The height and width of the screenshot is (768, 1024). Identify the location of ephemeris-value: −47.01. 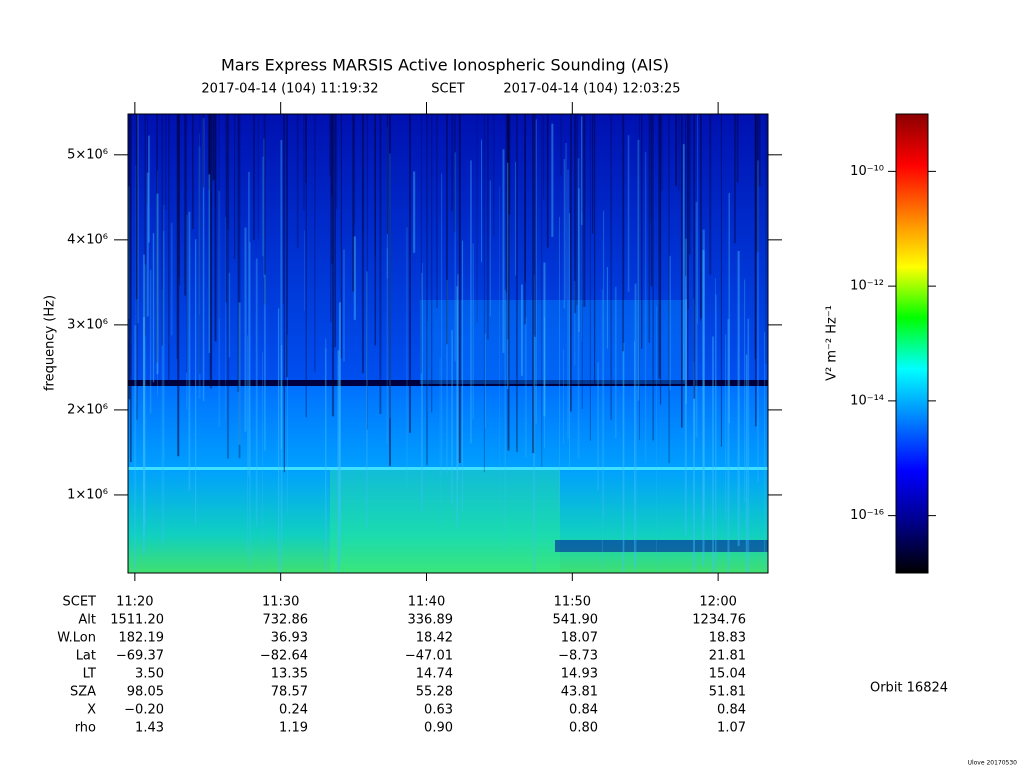
(429, 656).